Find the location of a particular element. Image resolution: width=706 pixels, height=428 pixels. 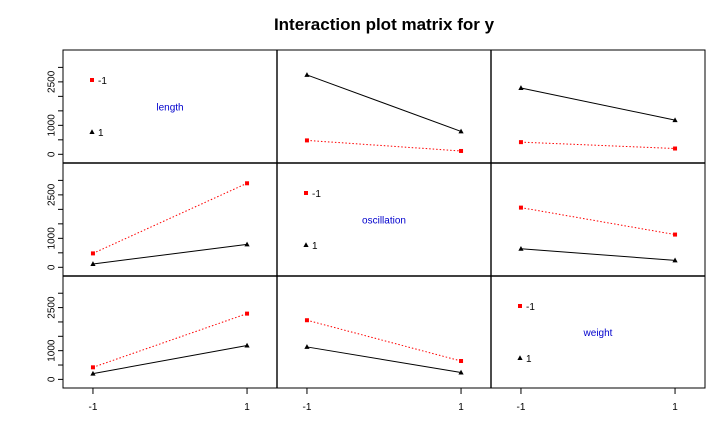

panel-2-2: weight -1 1 is located at coordinates (565, 333).